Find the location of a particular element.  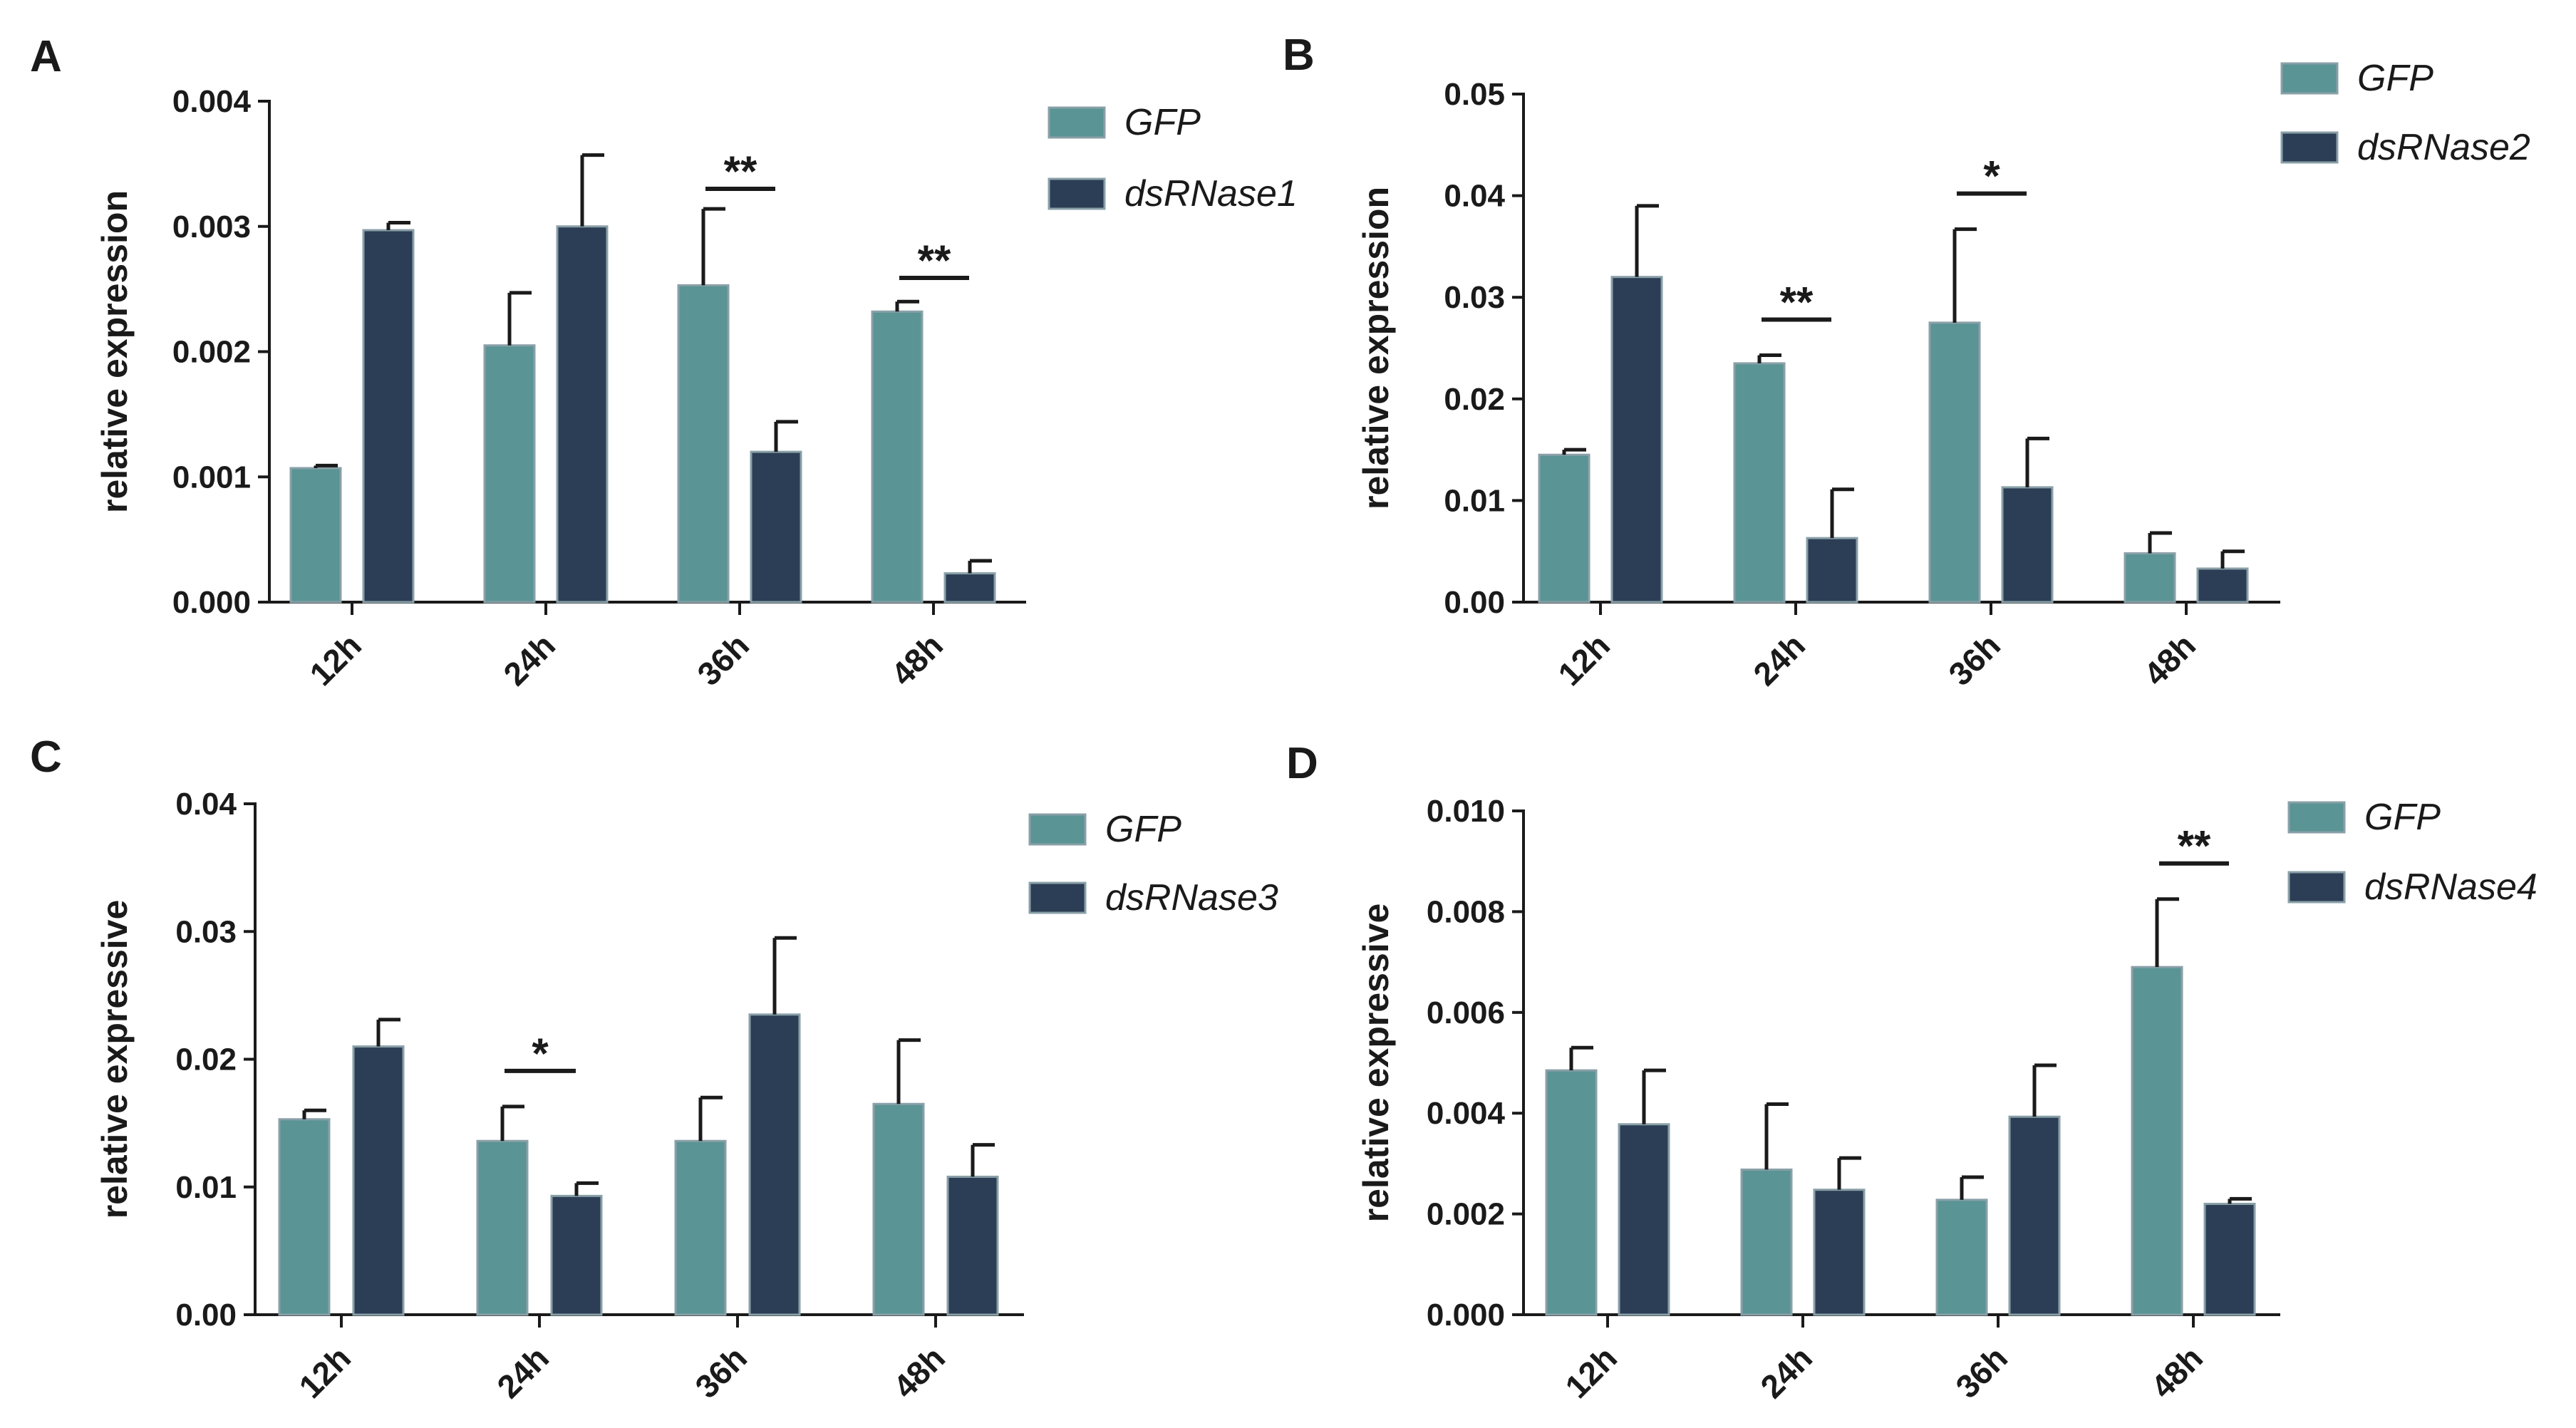

legend-label: dsRNase4 is located at coordinates (2451, 887).